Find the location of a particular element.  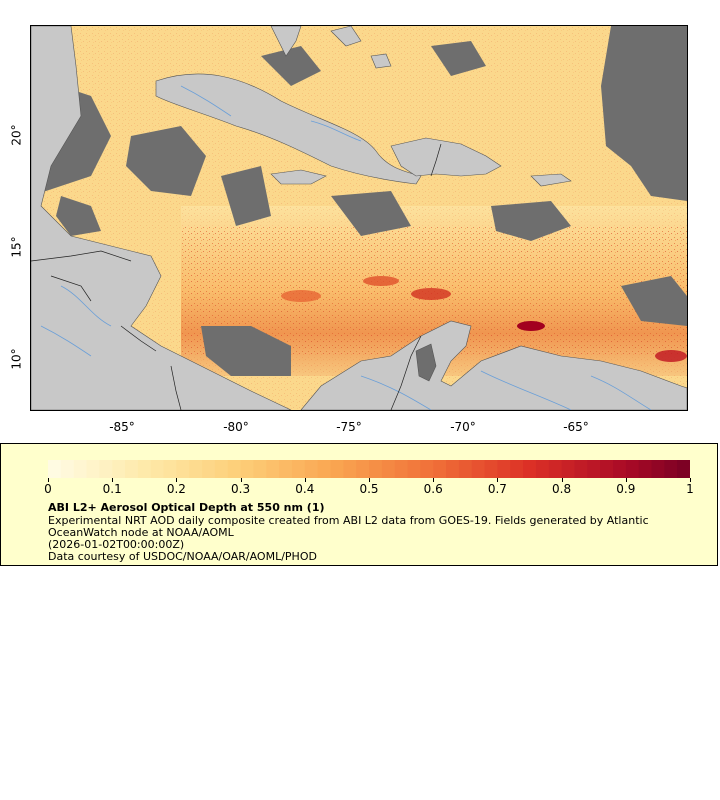

colorbar-tick-label: 0.1 is located at coordinates (112, 489).